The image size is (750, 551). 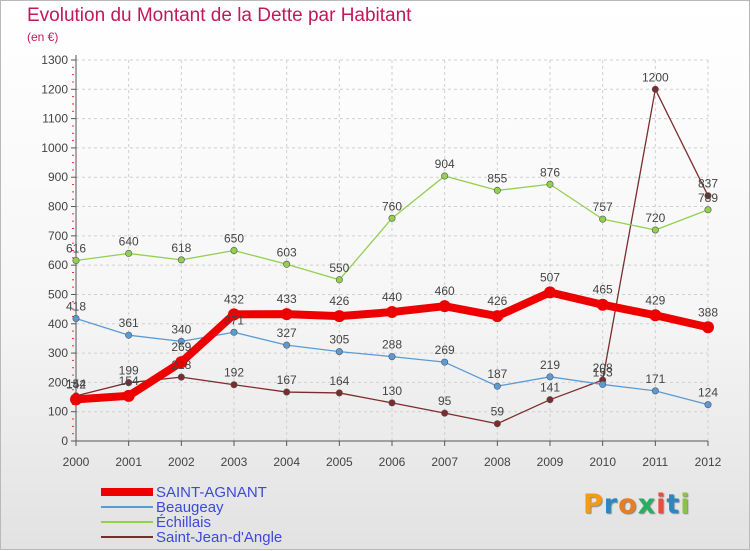 What do you see at coordinates (129, 323) in the screenshot?
I see `data-label: 361` at bounding box center [129, 323].